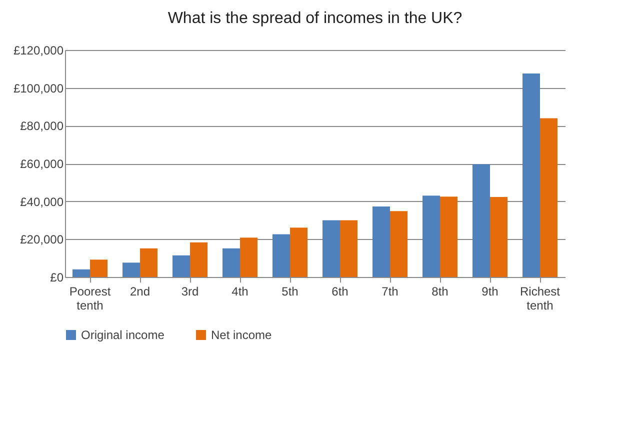 The image size is (640, 426). What do you see at coordinates (315, 18) in the screenshot?
I see `chart-title: What is the spread of incomes in the UK?` at bounding box center [315, 18].